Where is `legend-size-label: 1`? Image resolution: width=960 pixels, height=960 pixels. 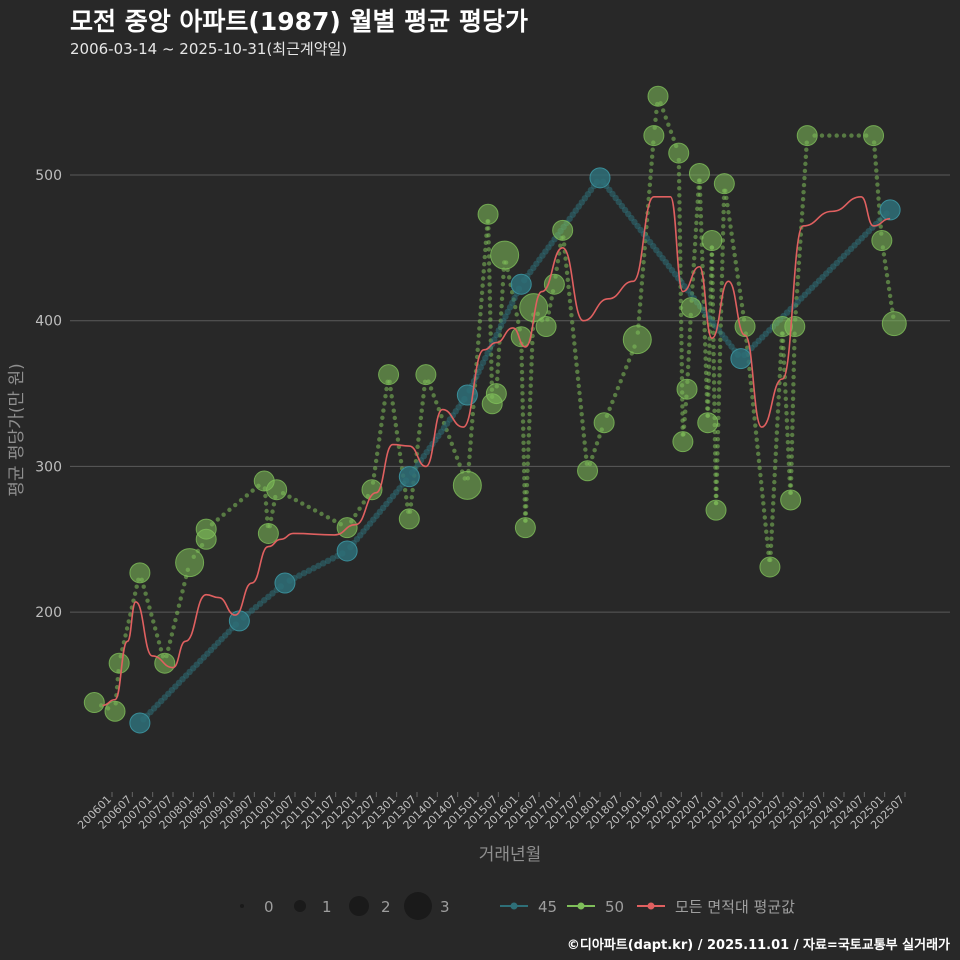 legend-size-label: 1 is located at coordinates (327, 907).